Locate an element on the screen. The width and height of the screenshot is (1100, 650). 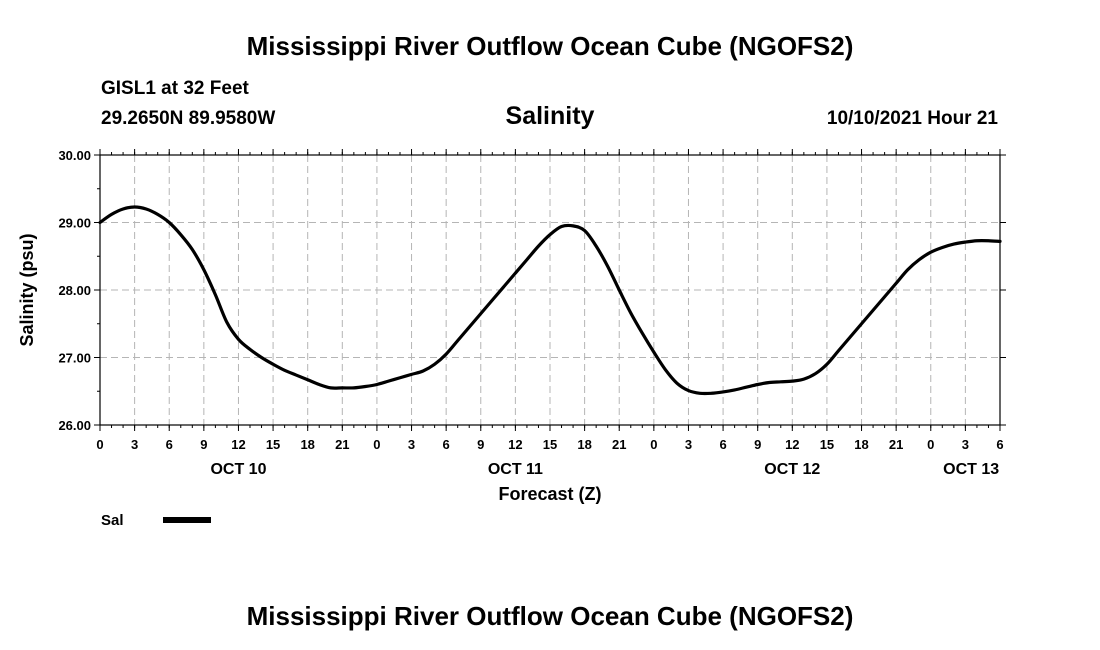
forecast-timestamp: 10/10/2021 Hour 21 is located at coordinates (913, 118).